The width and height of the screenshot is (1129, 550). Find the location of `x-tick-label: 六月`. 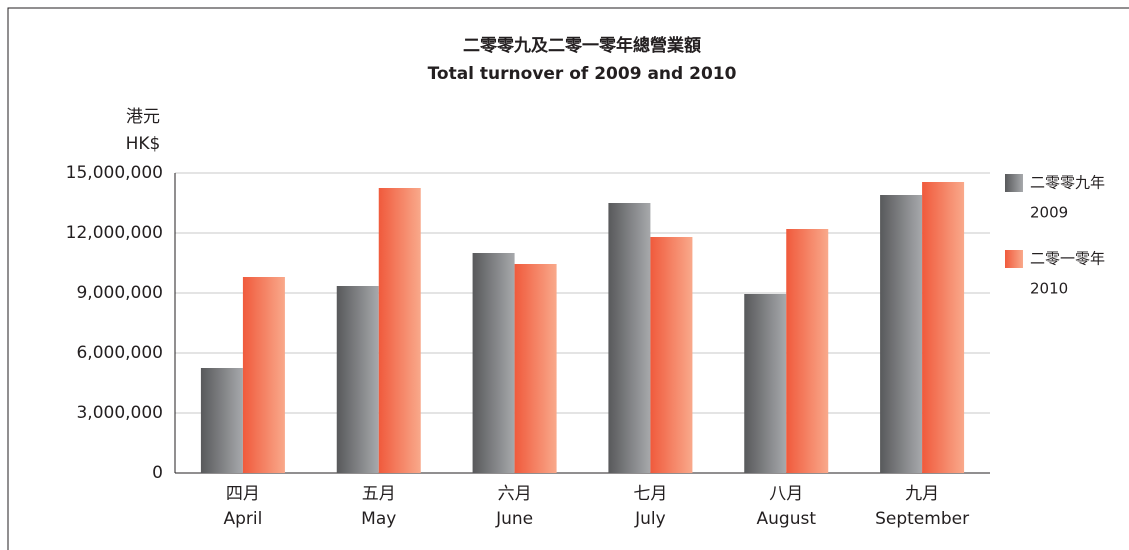

x-tick-label: 六月 is located at coordinates (515, 494).